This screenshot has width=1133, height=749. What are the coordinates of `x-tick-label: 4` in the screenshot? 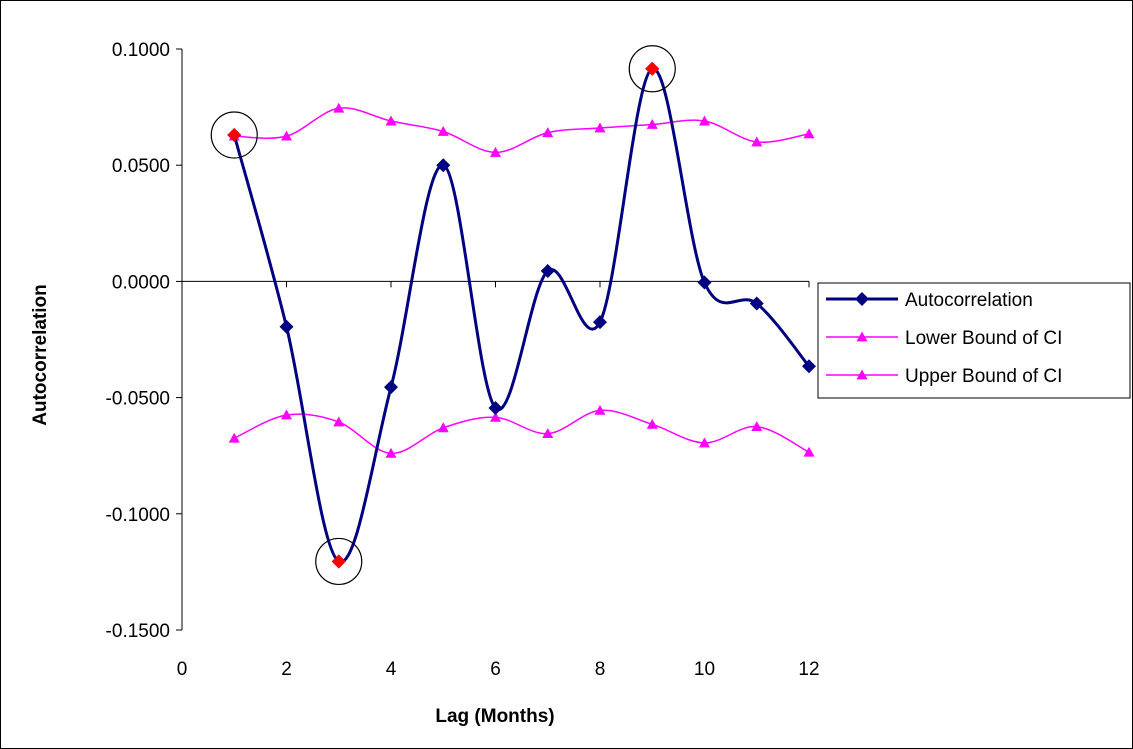 It's located at (391, 669).